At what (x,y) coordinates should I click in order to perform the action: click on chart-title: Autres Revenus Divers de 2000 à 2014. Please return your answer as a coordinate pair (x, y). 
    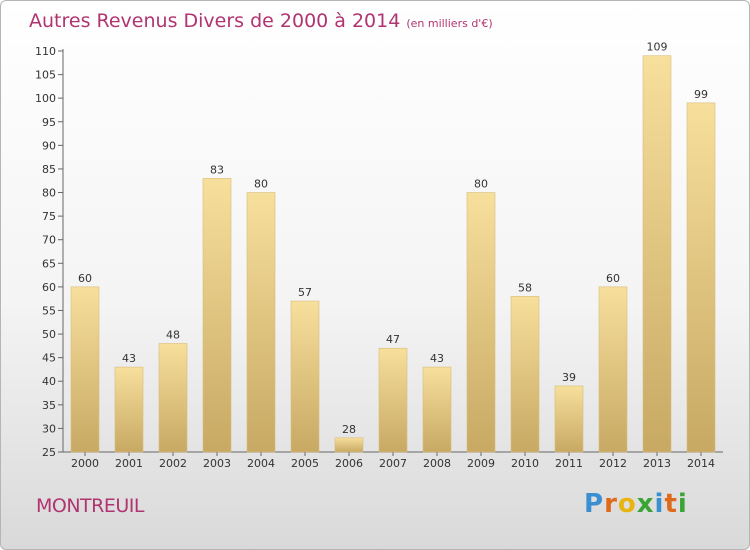
    Looking at the image, I should click on (215, 21).